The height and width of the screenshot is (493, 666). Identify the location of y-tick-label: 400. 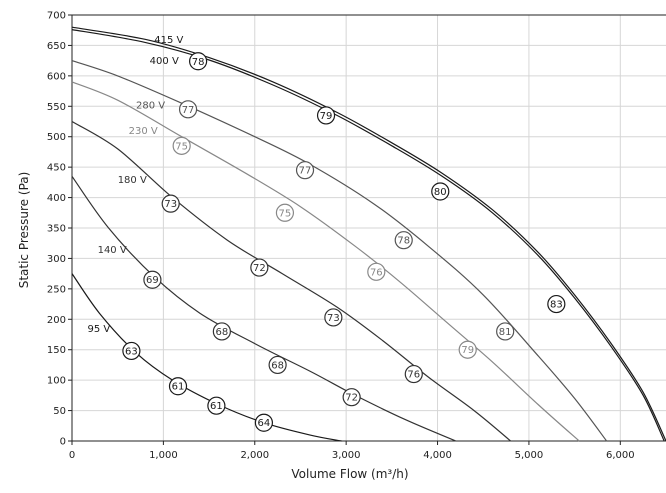
(56, 198).